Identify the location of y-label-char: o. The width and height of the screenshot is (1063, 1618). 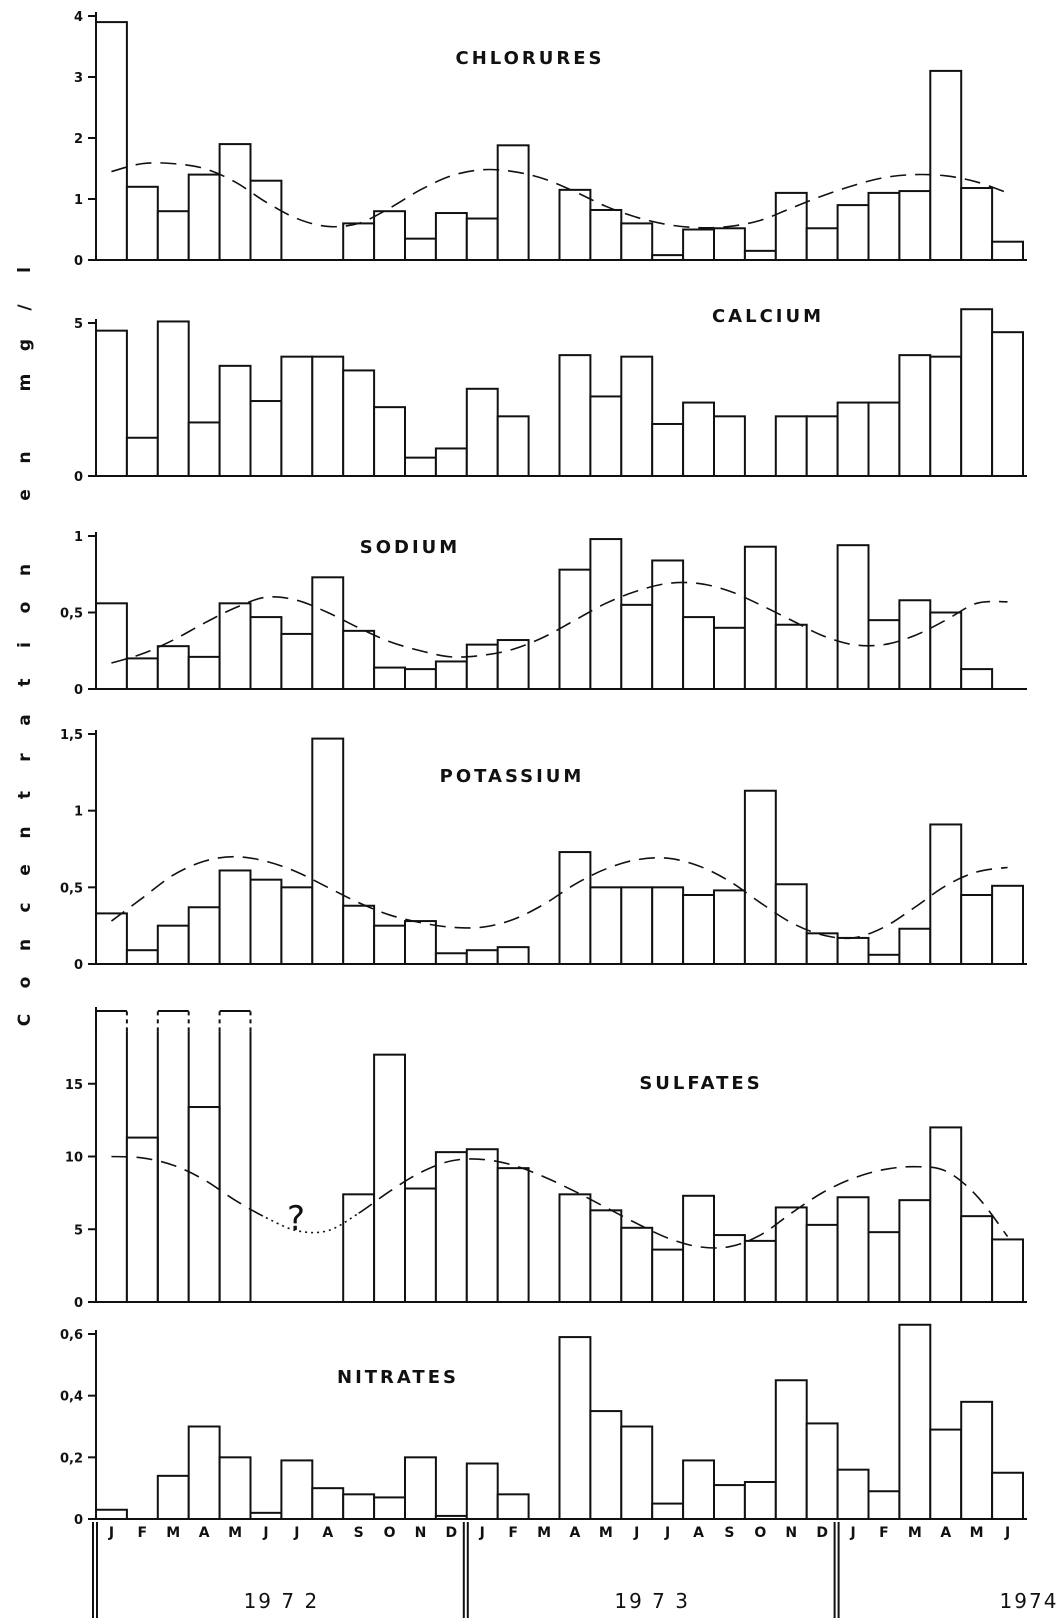
(25, 608).